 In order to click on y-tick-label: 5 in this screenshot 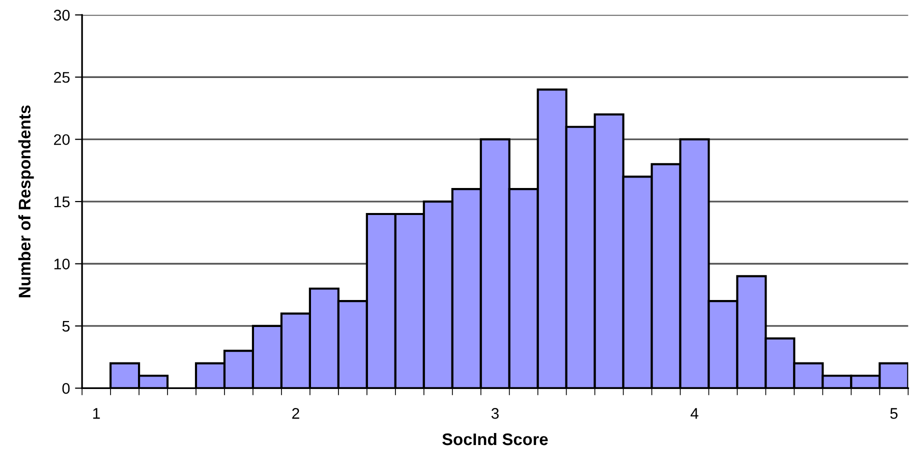, I will do `click(66, 326)`.